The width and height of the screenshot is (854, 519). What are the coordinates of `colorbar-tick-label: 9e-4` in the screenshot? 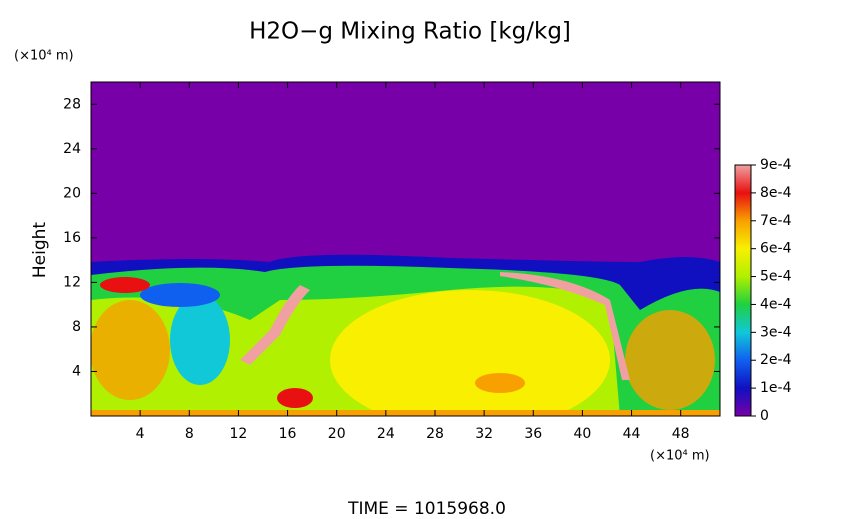 It's located at (776, 165).